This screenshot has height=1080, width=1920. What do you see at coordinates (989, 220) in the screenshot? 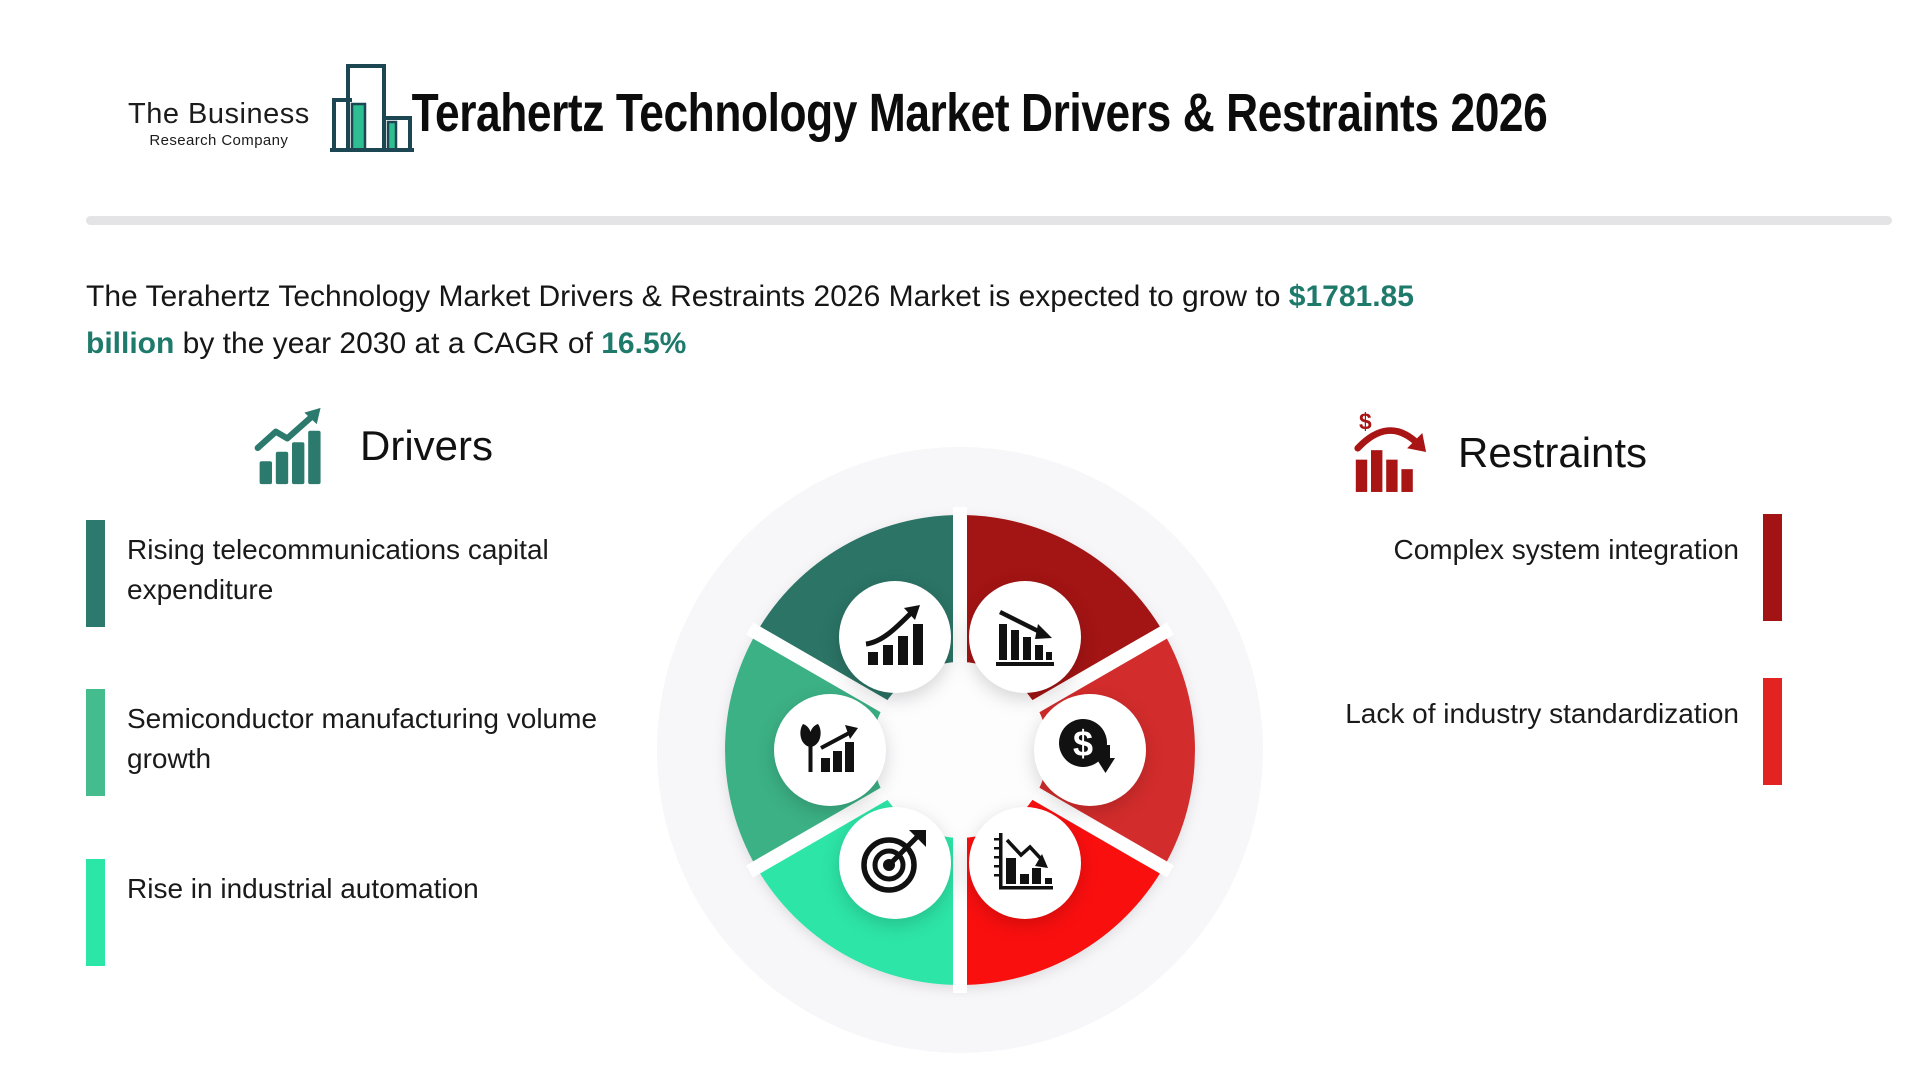
I see `divider` at bounding box center [989, 220].